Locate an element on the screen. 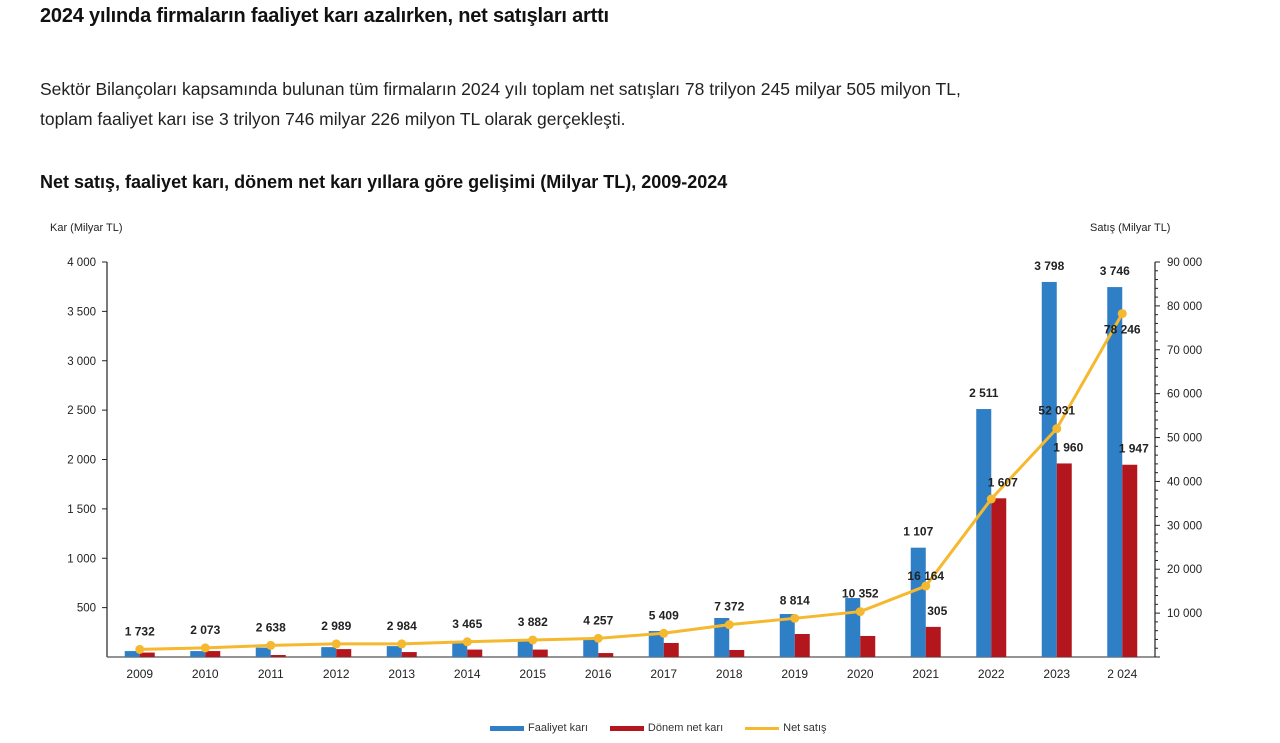 The width and height of the screenshot is (1280, 743). left-tick-label: 1 000 is located at coordinates (81, 559).